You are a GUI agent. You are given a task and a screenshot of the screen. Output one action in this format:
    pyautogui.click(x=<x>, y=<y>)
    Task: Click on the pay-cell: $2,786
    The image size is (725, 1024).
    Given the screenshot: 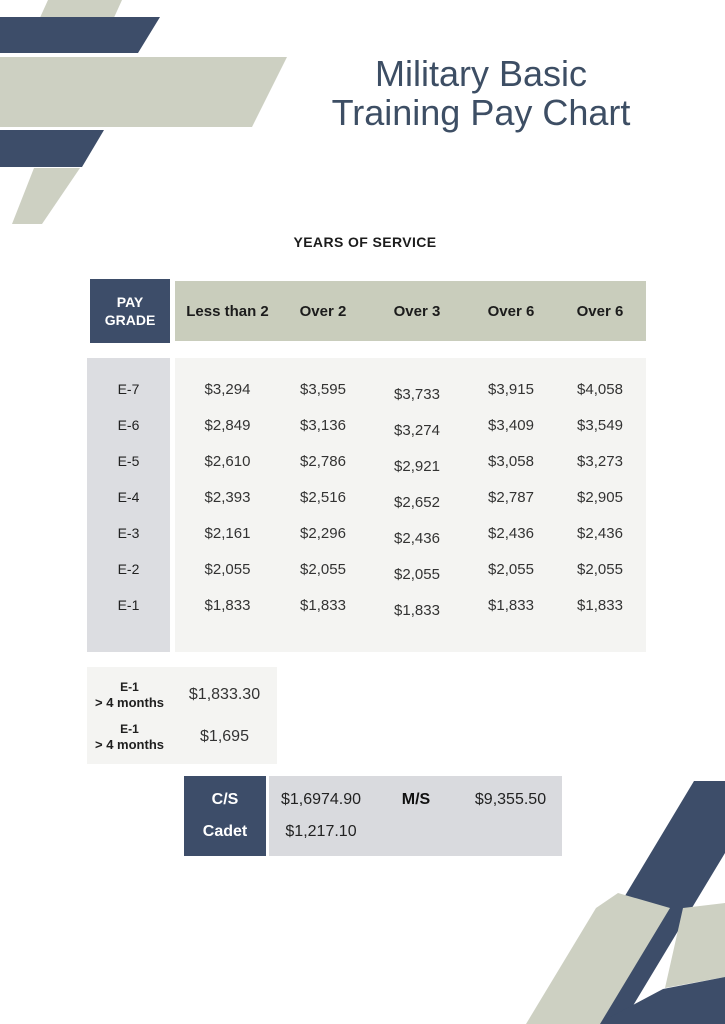 What is the action you would take?
    pyautogui.click(x=323, y=461)
    